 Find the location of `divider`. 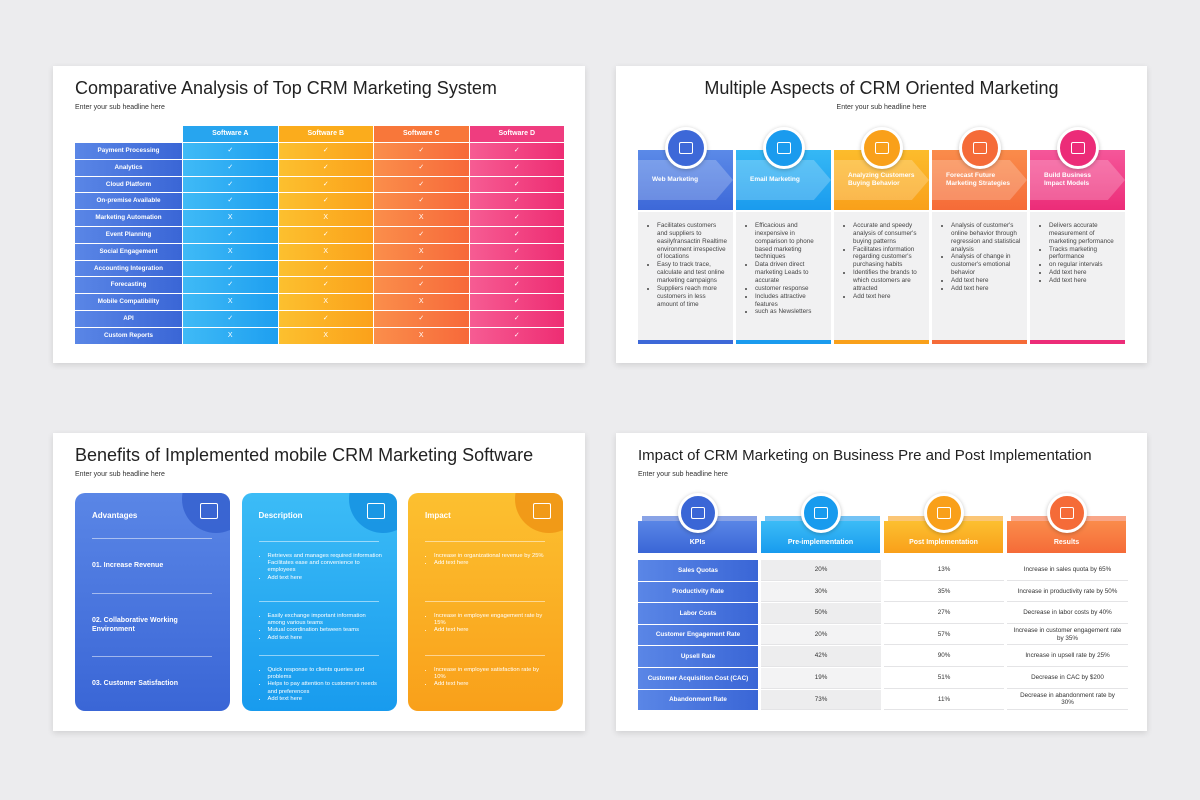

divider is located at coordinates (485, 655).